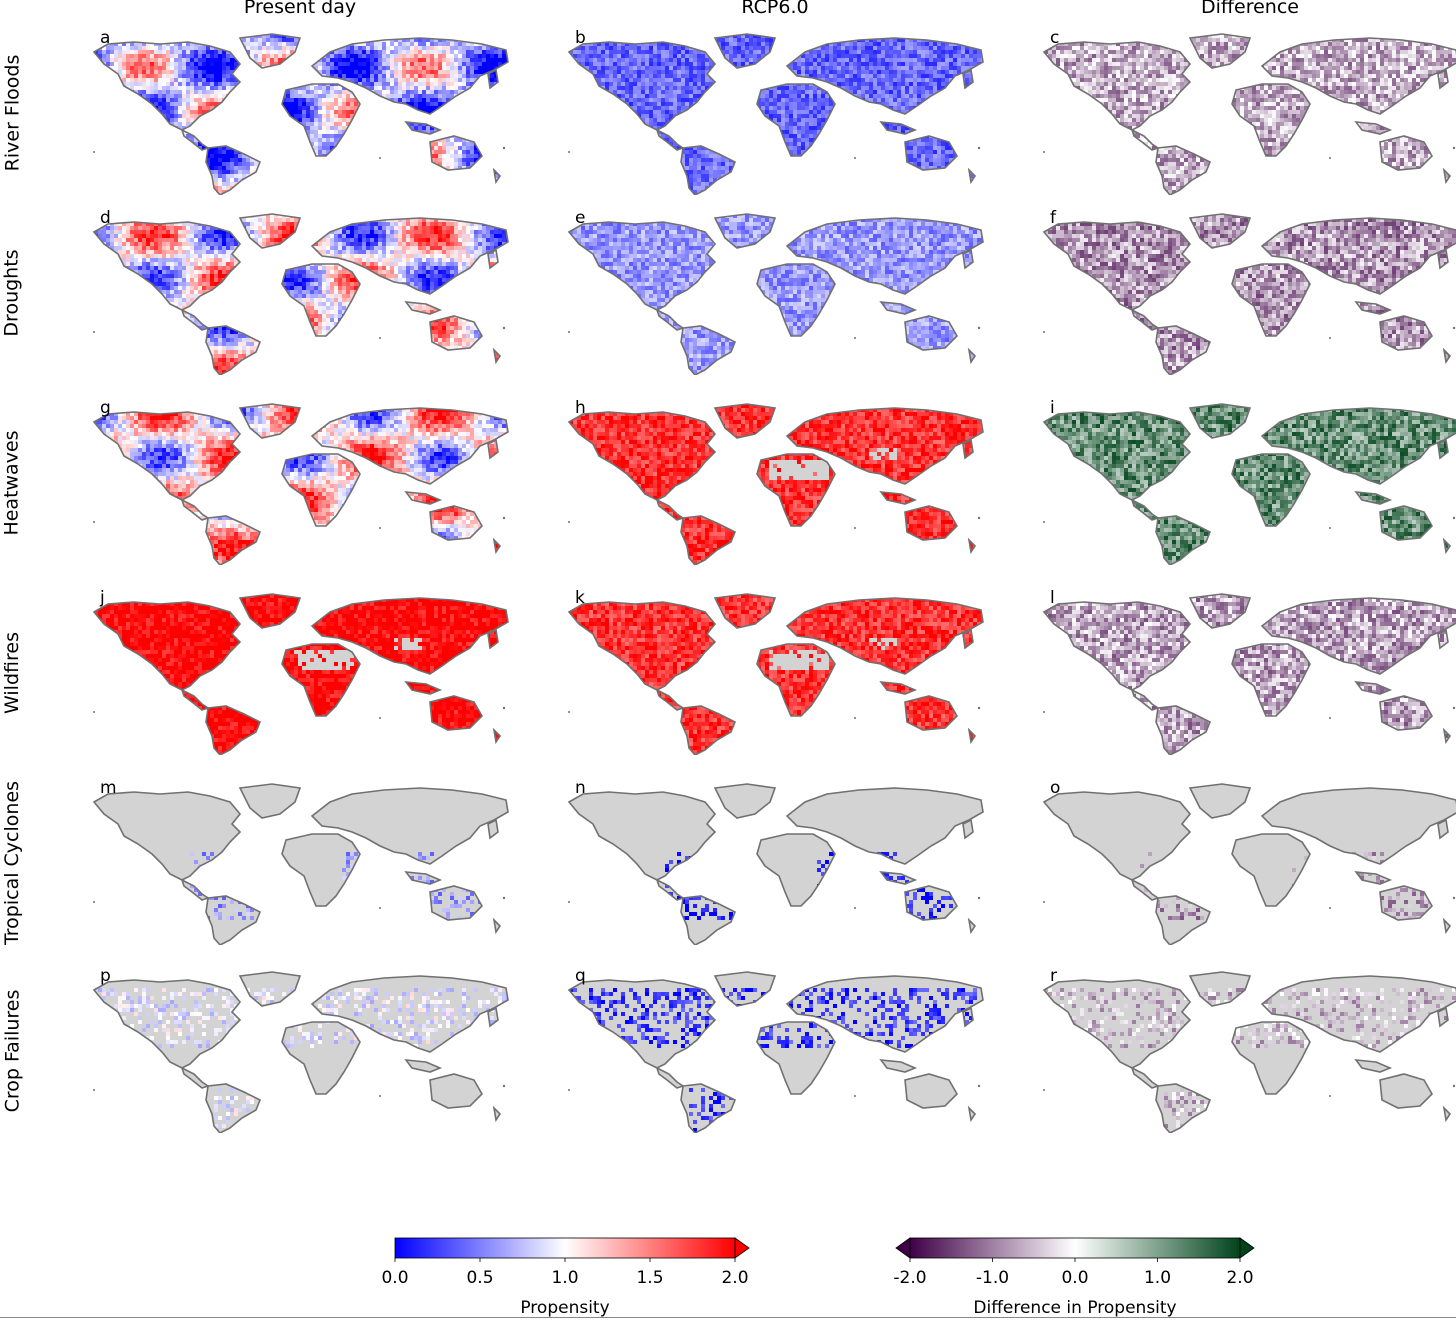  I want to click on row-label-text: Wildfires, so click(12, 673).